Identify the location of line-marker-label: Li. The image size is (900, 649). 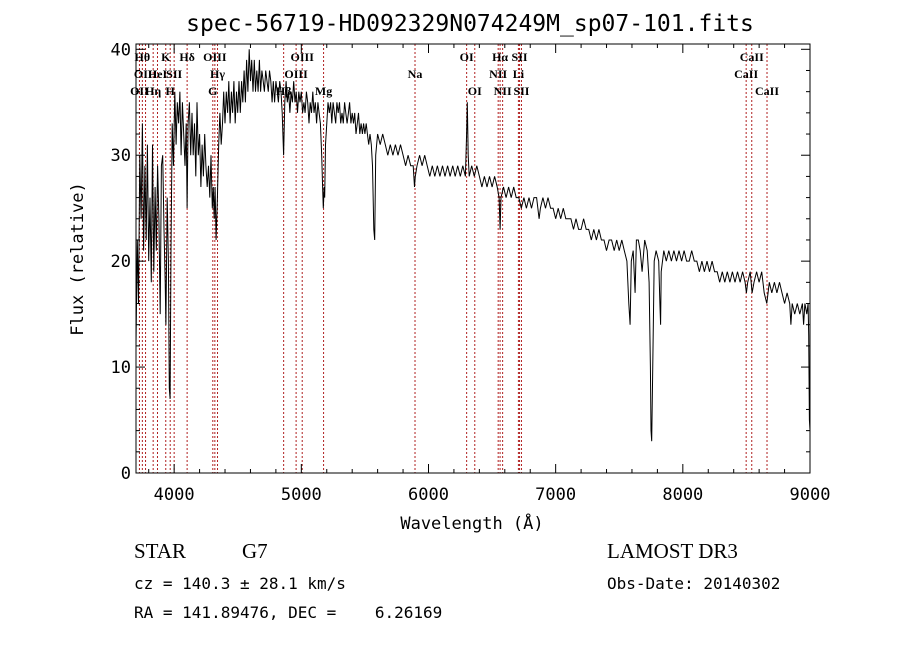
(519, 74).